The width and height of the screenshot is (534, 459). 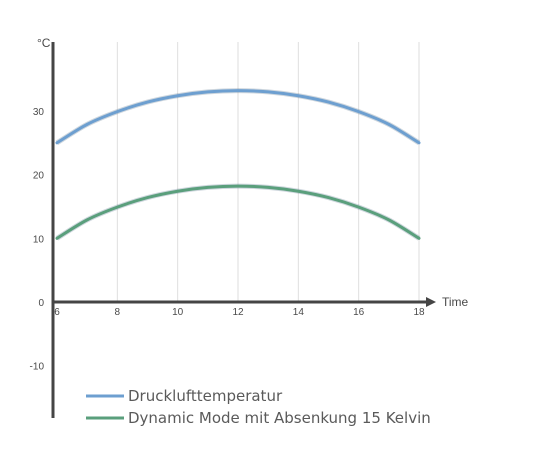 What do you see at coordinates (359, 312) in the screenshot?
I see `x-tick-label: 16` at bounding box center [359, 312].